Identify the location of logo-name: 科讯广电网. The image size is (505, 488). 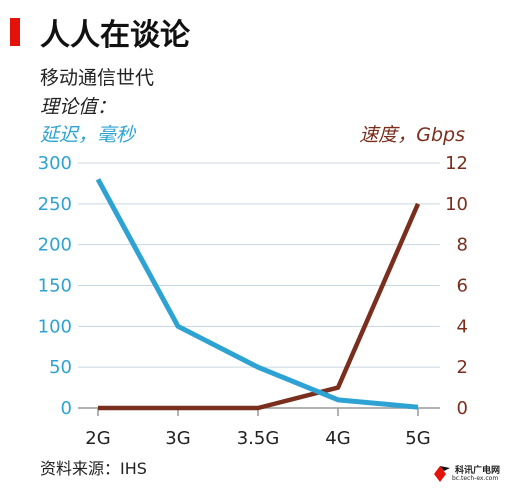
(478, 471).